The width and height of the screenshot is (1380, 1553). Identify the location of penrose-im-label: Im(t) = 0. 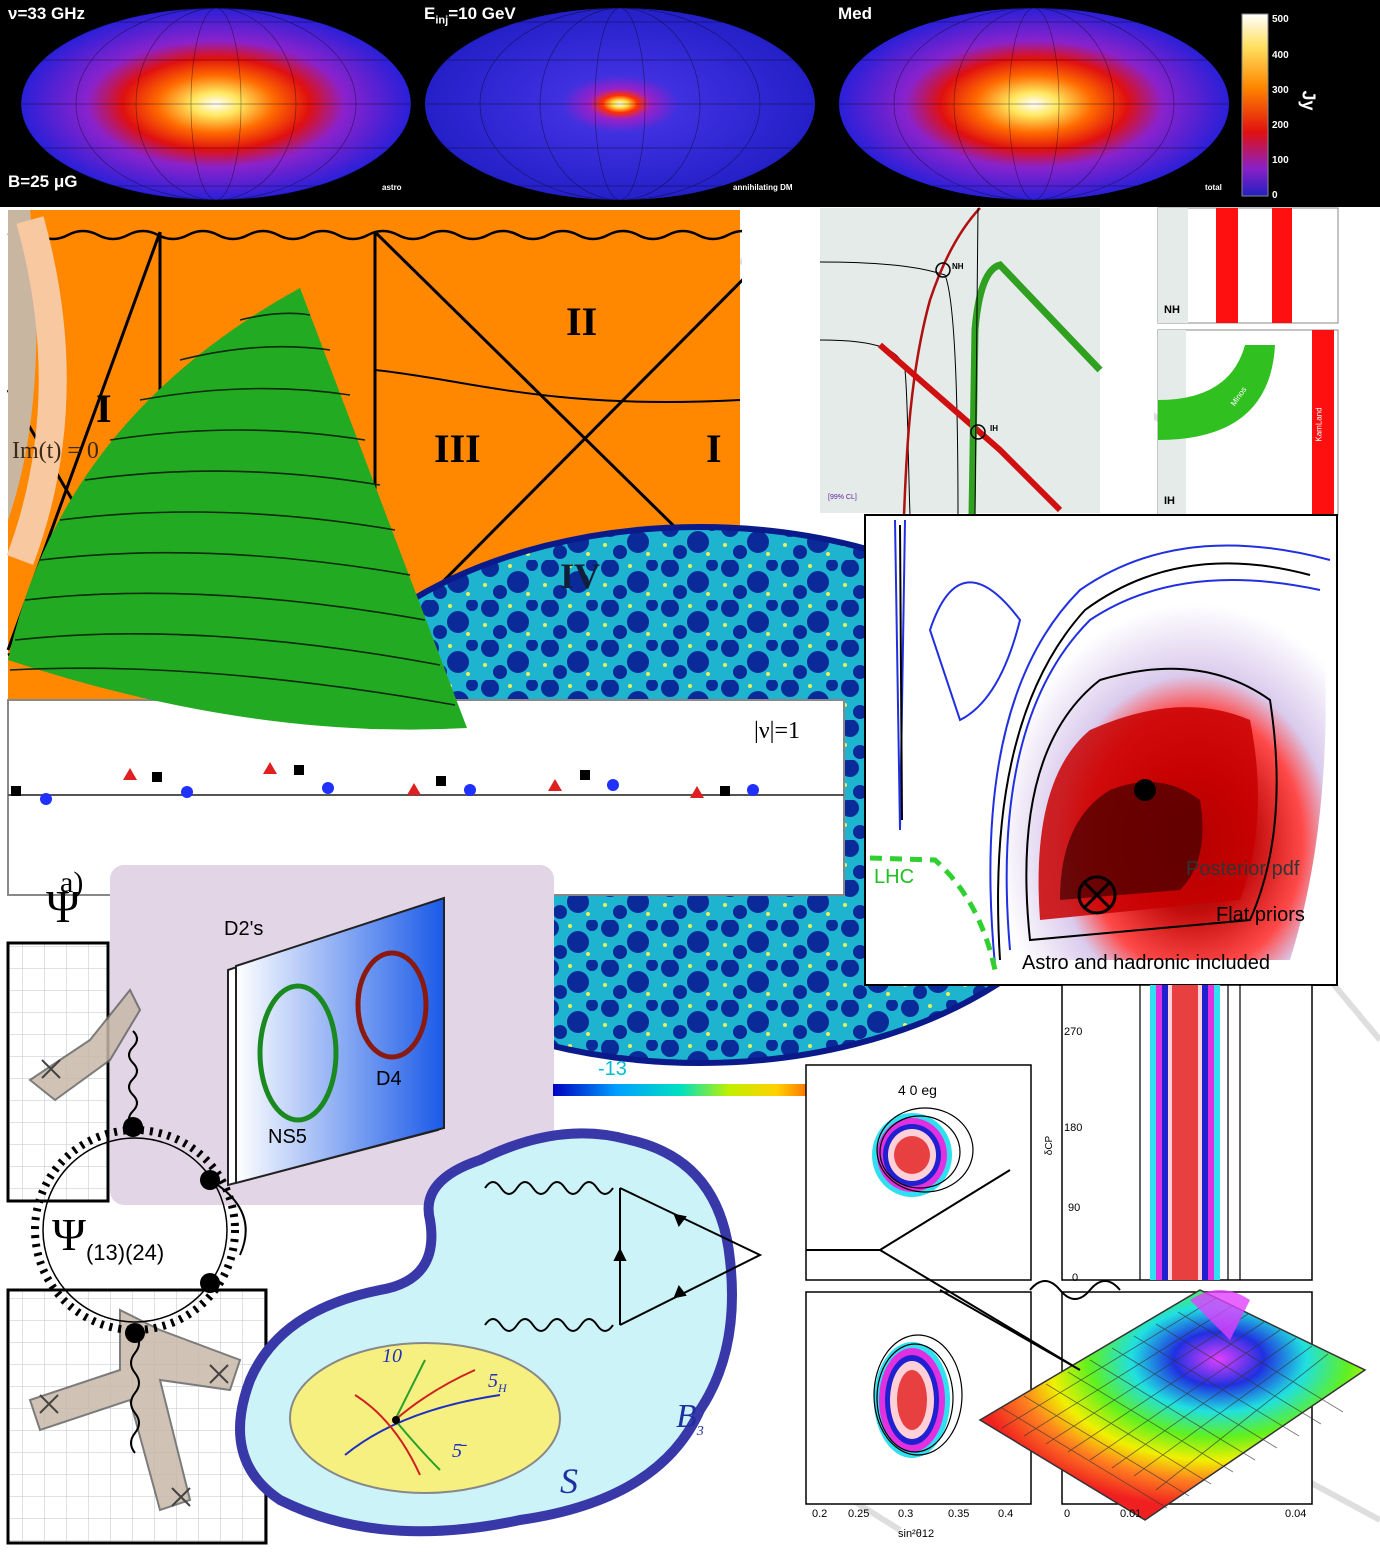
(55, 451).